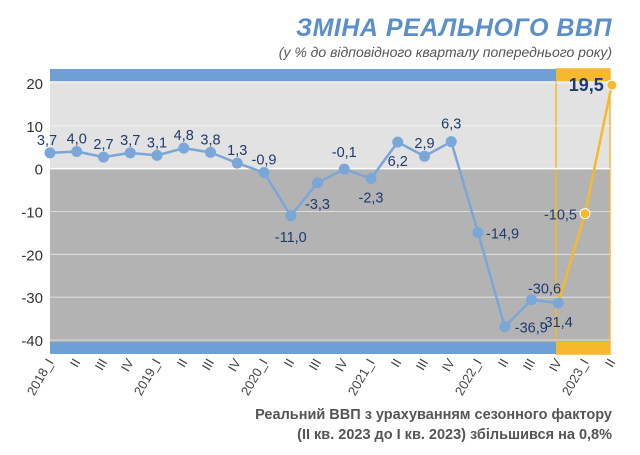 The image size is (640, 455). What do you see at coordinates (303, 348) in the screenshot?
I see `bottom-band` at bounding box center [303, 348].